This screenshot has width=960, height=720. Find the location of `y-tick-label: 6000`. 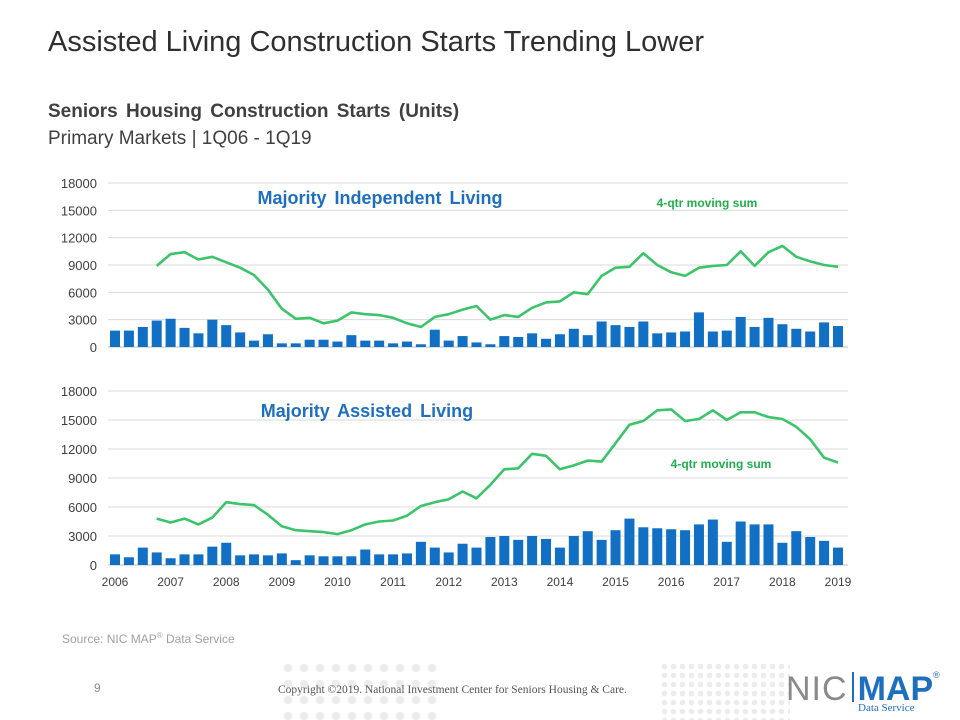

y-tick-label: 6000 is located at coordinates (82, 292).